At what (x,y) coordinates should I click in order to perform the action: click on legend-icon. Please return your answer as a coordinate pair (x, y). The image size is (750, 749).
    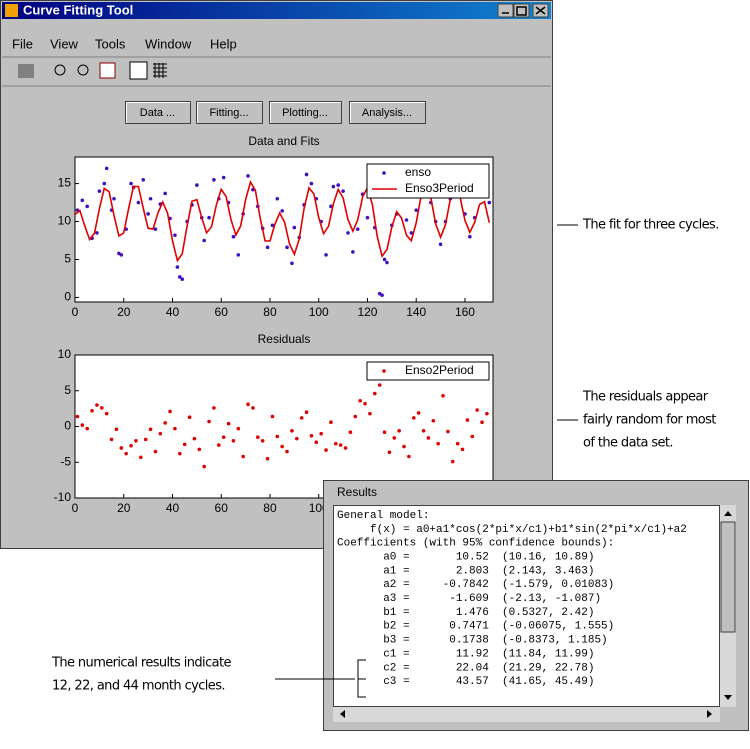
    Looking at the image, I should click on (138, 70).